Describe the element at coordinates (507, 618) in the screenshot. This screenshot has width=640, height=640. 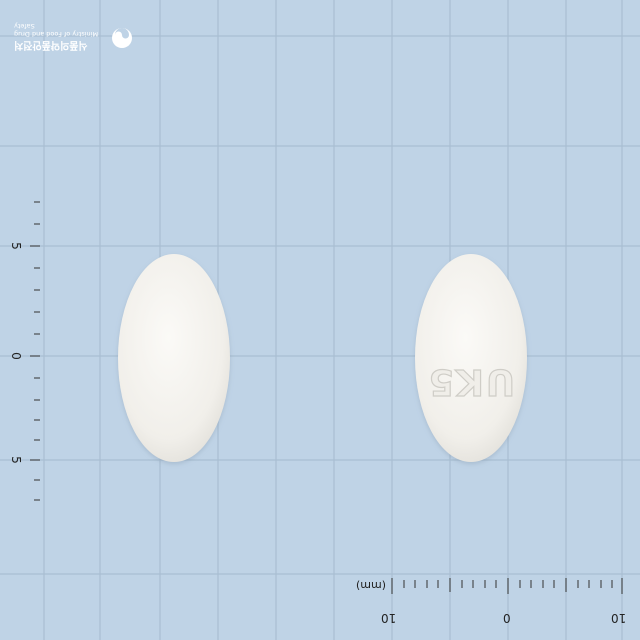
I see `horizontal-scale-label-middle: 0` at that location.